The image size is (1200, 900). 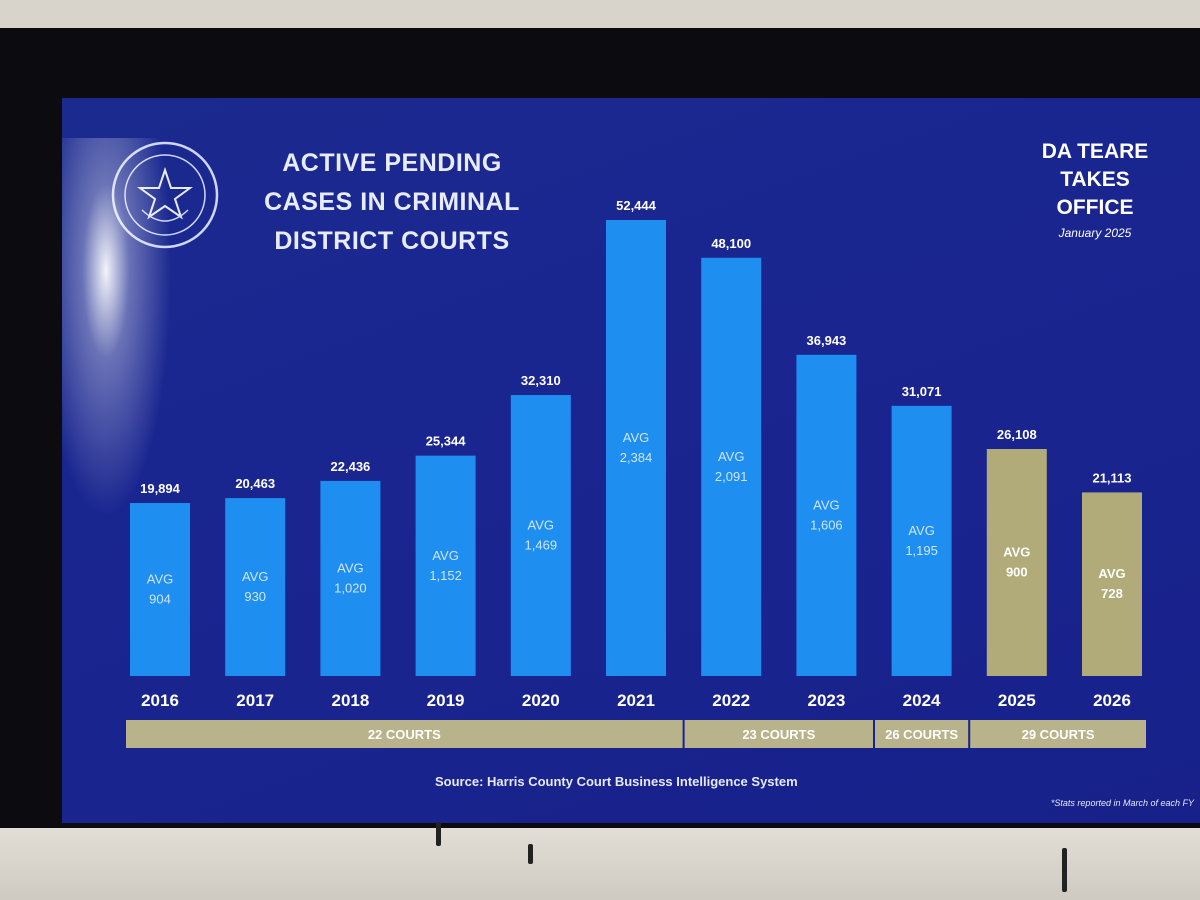 I want to click on court-group-label: 29 COURTS, so click(x=1058, y=734).